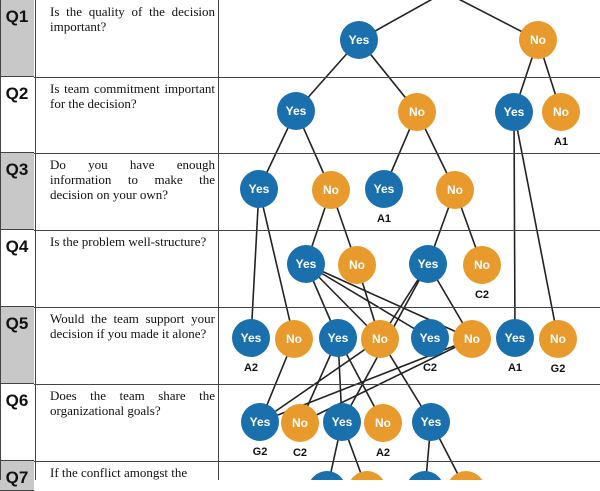  I want to click on node-q5h, so click(558, 339).